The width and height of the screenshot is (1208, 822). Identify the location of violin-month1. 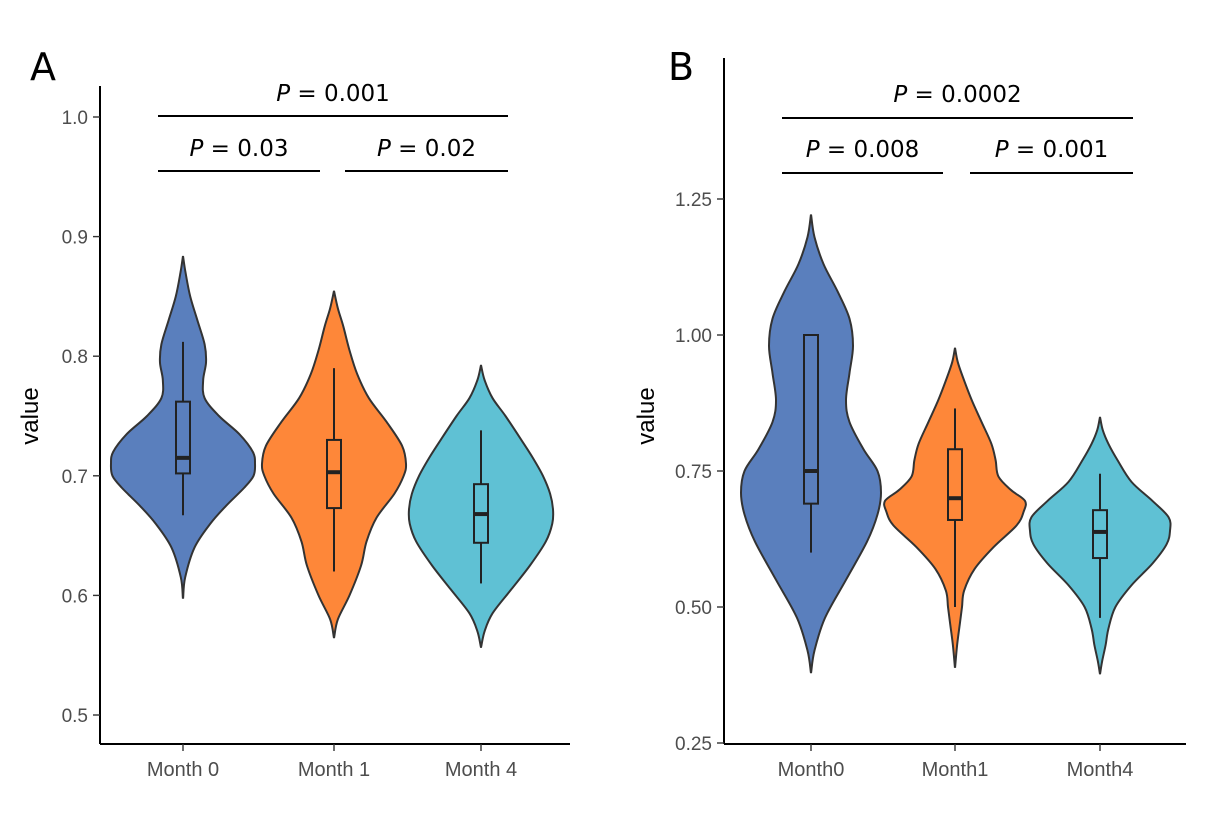
(955, 507).